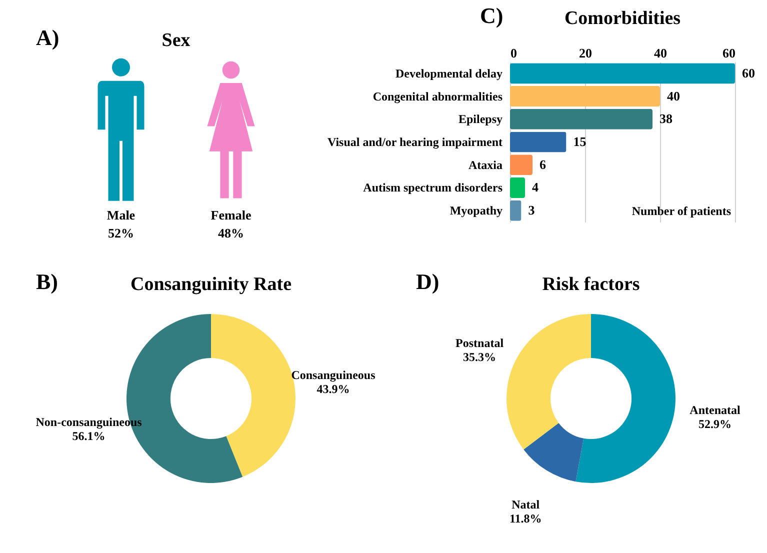 The image size is (767, 553). What do you see at coordinates (748, 72) in the screenshot?
I see `data-label: 60` at bounding box center [748, 72].